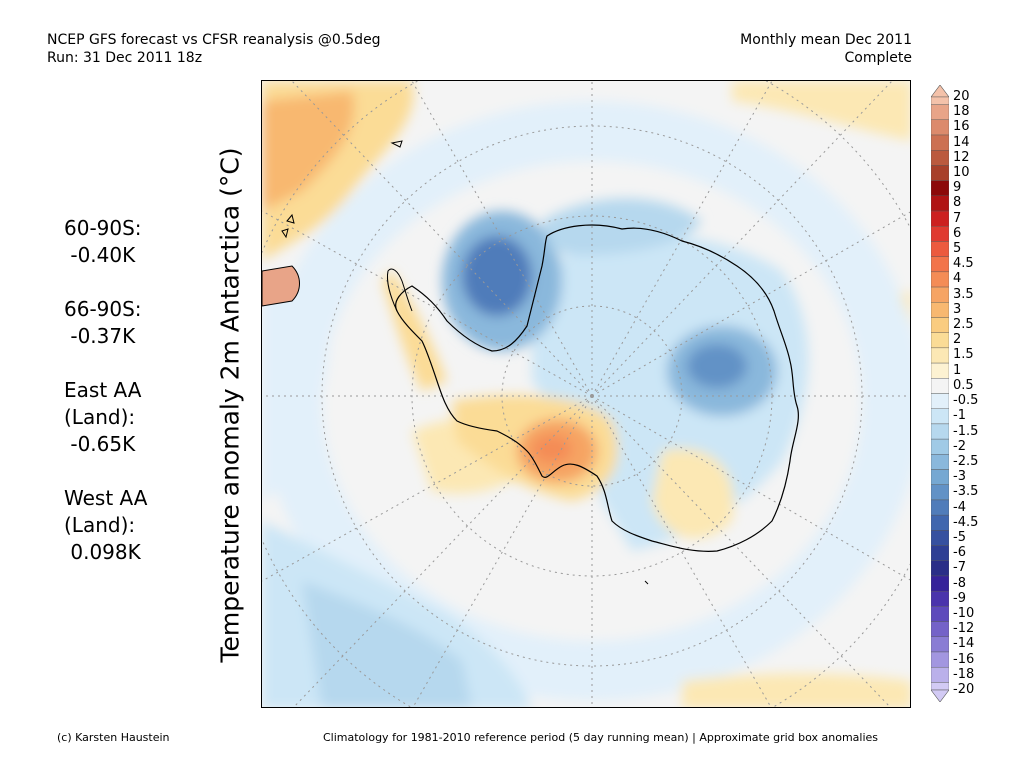 This screenshot has width=1024, height=768. Describe the element at coordinates (966, 492) in the screenshot. I see `colorbar-tick-label: -3.5` at that location.